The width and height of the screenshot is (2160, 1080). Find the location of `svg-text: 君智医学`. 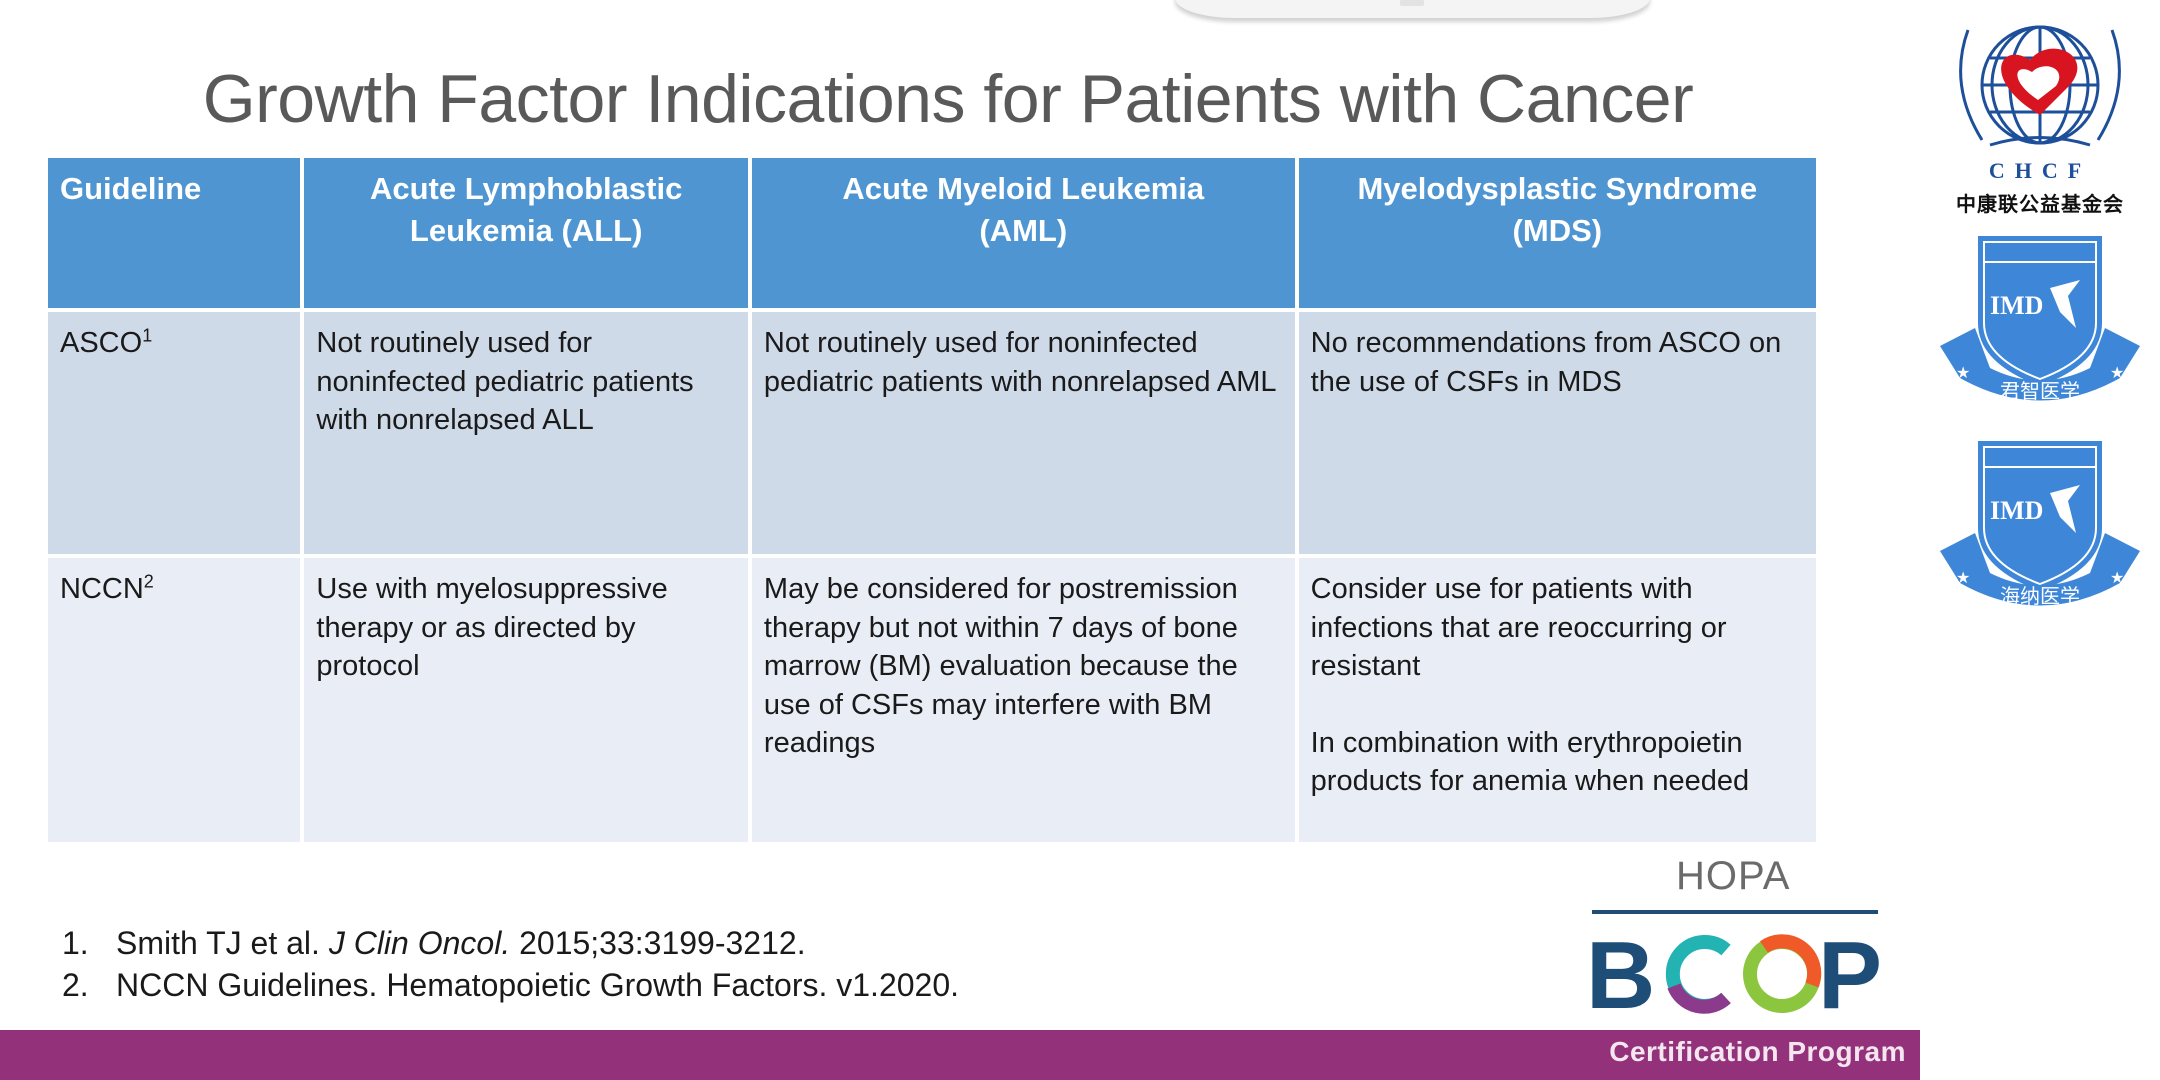

svg-text: 君智医学 is located at coordinates (2040, 391).